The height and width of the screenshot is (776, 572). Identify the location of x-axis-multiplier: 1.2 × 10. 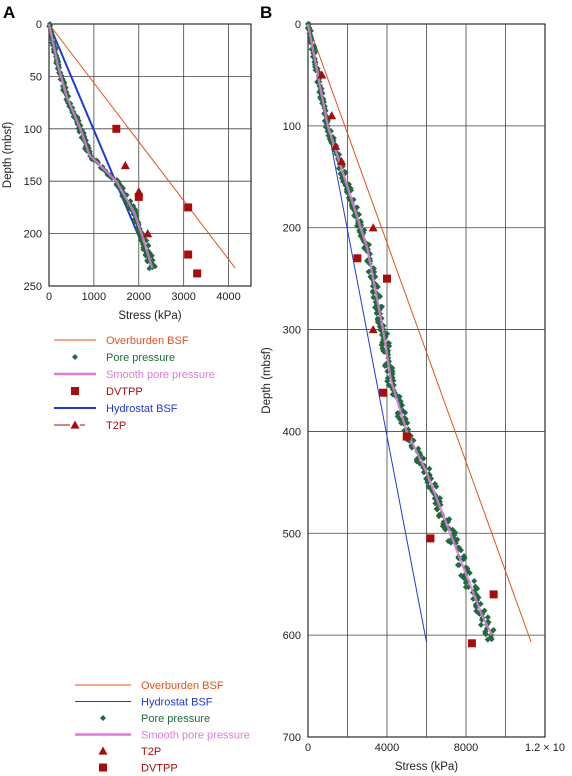
(545, 748).